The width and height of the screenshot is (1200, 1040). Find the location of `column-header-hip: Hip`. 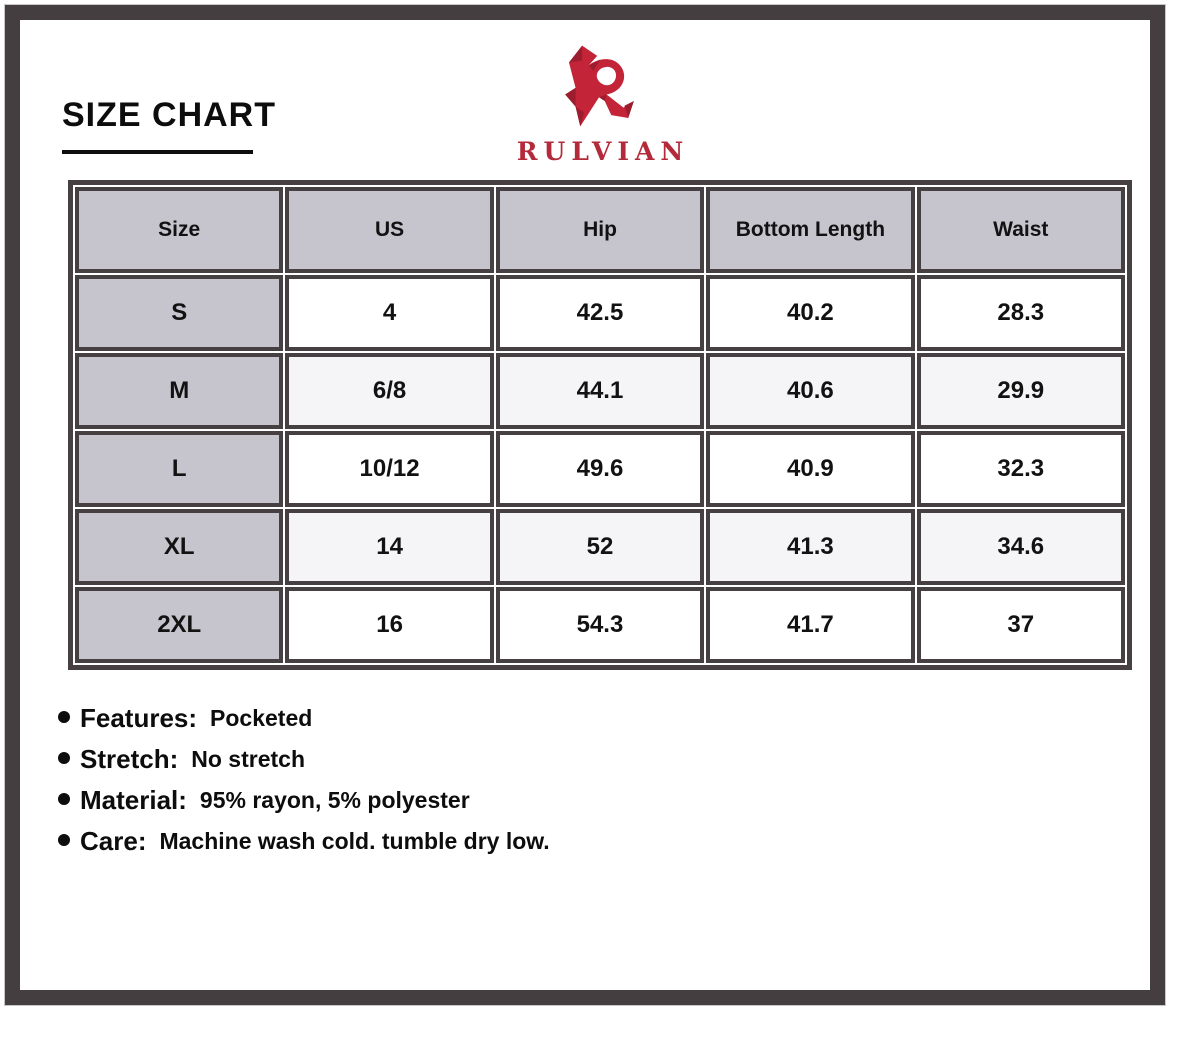

column-header-hip: Hip is located at coordinates (600, 230).